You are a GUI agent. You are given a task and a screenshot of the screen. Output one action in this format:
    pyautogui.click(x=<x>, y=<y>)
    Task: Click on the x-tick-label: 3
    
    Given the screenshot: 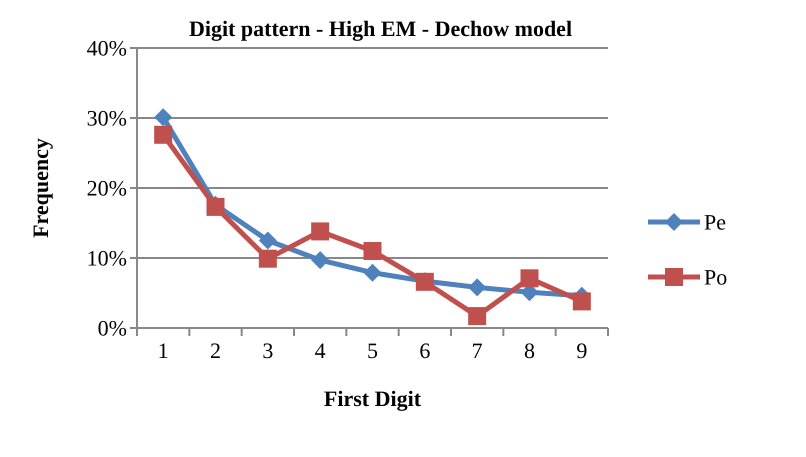 What is the action you would take?
    pyautogui.click(x=268, y=350)
    